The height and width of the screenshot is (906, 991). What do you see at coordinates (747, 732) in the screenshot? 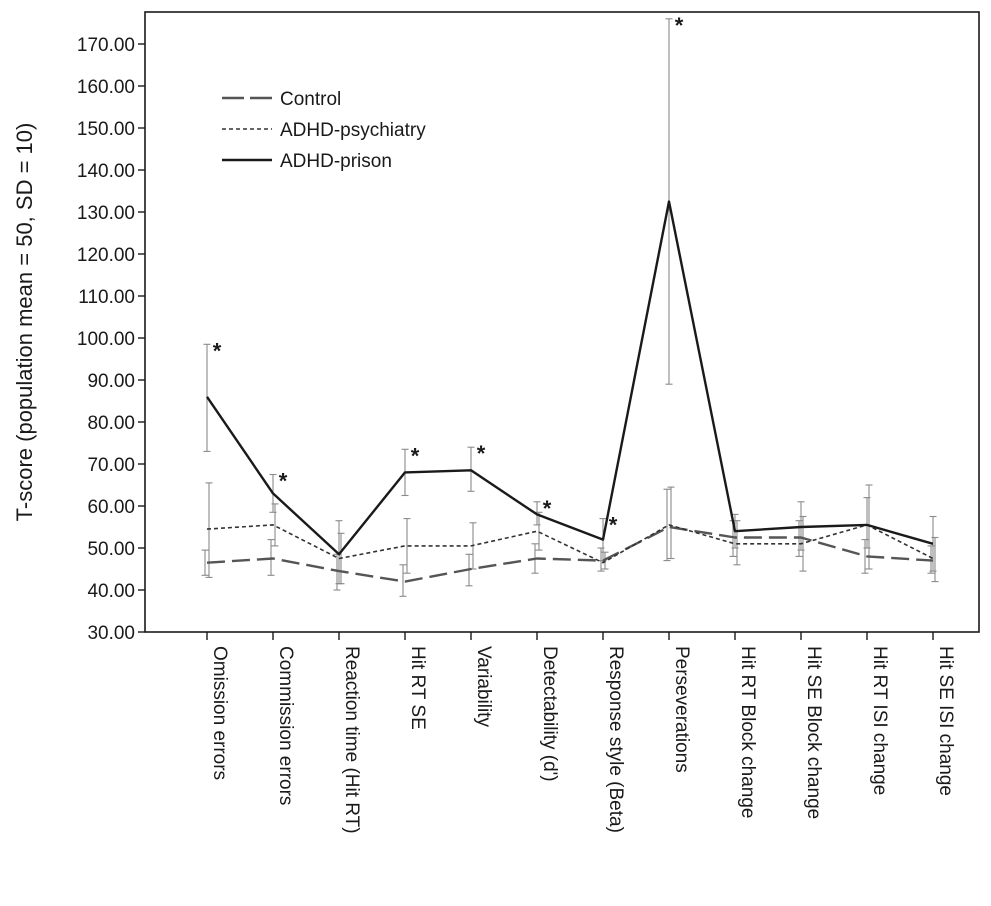
I see `x-tick-label: Hit RT Block change` at bounding box center [747, 732].